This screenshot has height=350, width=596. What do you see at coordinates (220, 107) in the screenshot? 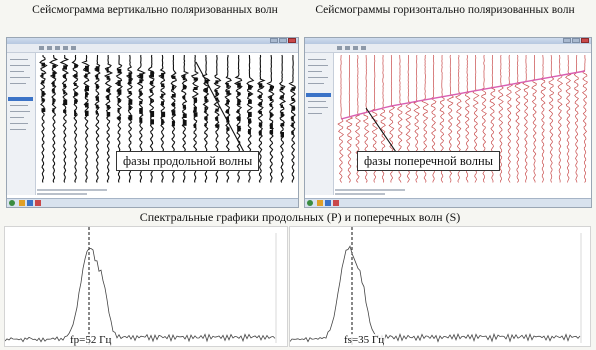
I see `p-wave-arrow` at bounding box center [220, 107].